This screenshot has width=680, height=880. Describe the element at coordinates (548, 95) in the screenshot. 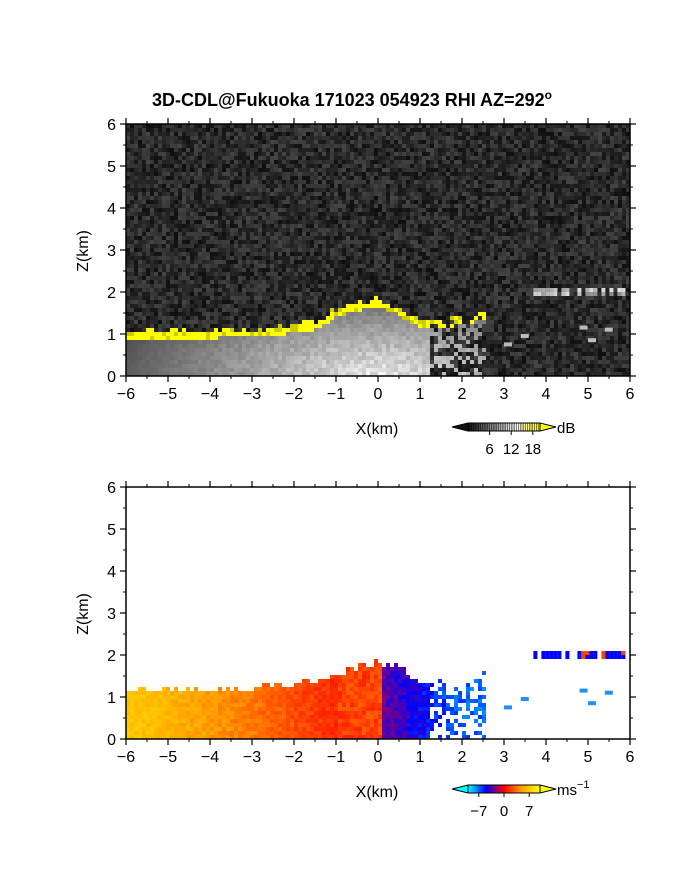

I see `figure-title-superscript: o` at that location.